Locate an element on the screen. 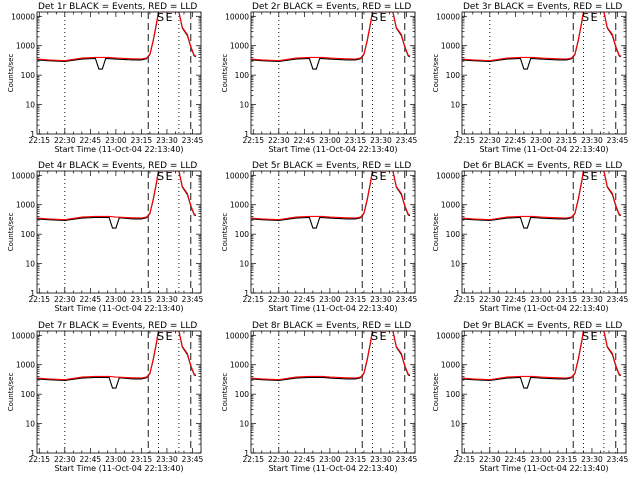 The image size is (640, 480). panel-title: Det 8r BLACK = Events, RED = LLD is located at coordinates (331, 326).